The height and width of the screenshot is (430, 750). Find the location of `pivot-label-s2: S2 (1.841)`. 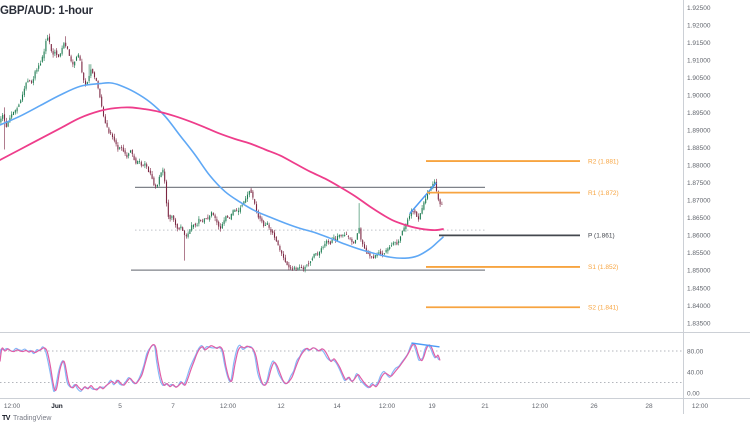

pivot-label-s2: S2 (1.841) is located at coordinates (603, 308).